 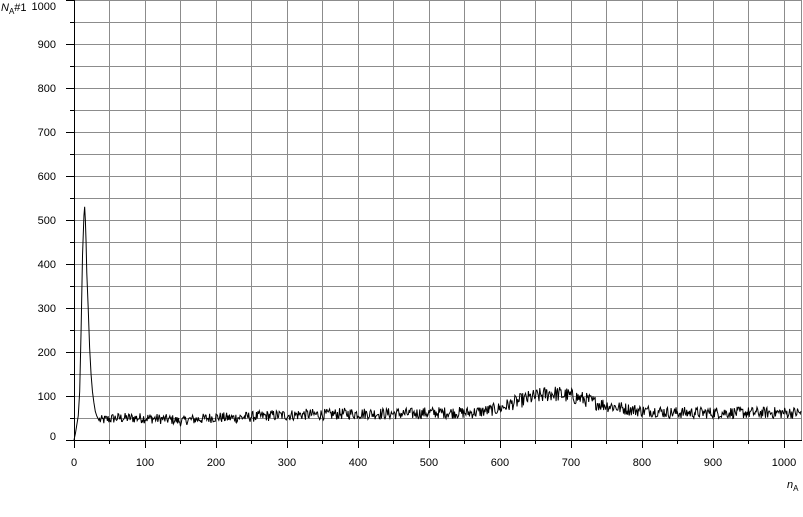 What do you see at coordinates (145, 463) in the screenshot?
I see `x-tick-label: 100` at bounding box center [145, 463].